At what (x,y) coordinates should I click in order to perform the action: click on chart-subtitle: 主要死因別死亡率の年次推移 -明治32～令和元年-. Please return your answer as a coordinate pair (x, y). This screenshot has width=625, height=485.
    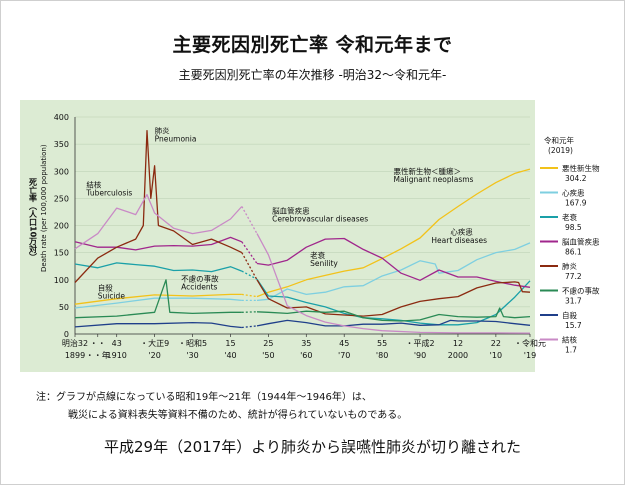
    Looking at the image, I should click on (312, 75).